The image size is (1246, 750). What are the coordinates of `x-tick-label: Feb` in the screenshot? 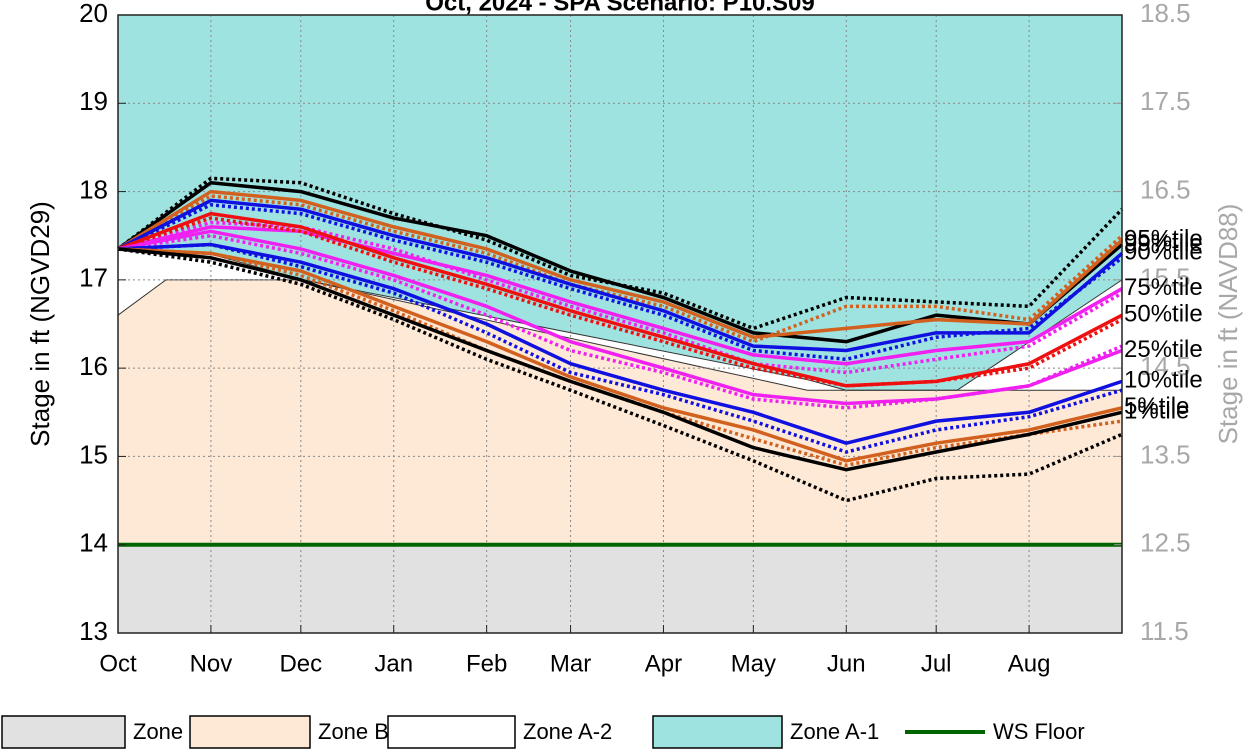 It's located at (486, 663).